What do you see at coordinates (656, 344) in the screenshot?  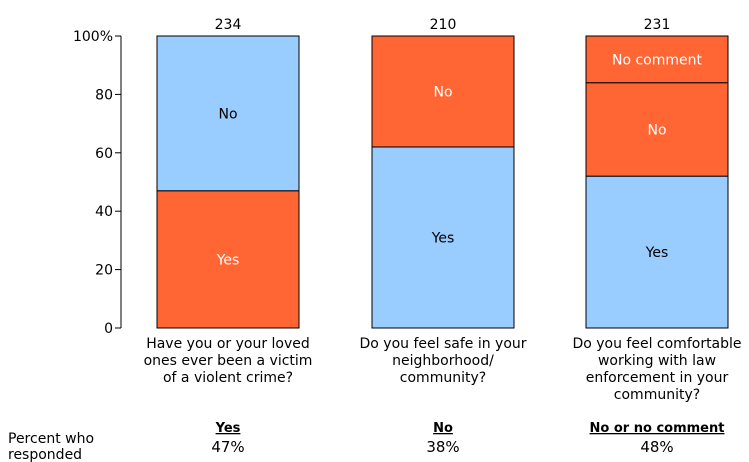 I see `x-category-label: Do you feel comfortable` at bounding box center [656, 344].